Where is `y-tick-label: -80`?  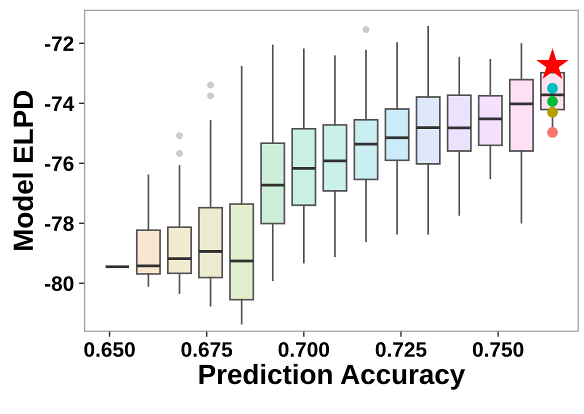
y-tick-label: -80 is located at coordinates (59, 283).